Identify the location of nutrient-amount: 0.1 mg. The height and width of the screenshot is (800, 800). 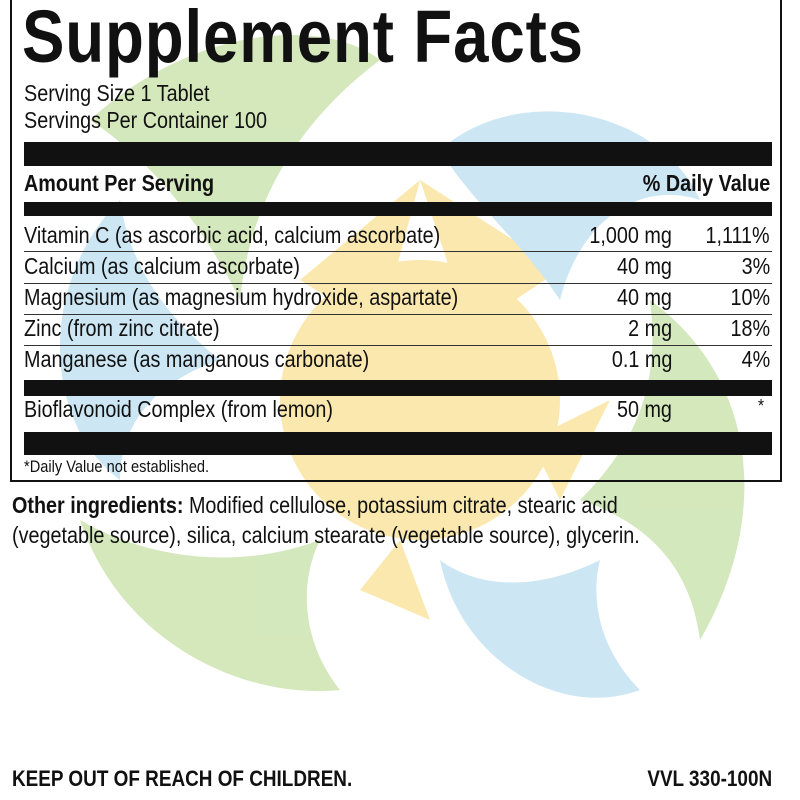
(641, 359).